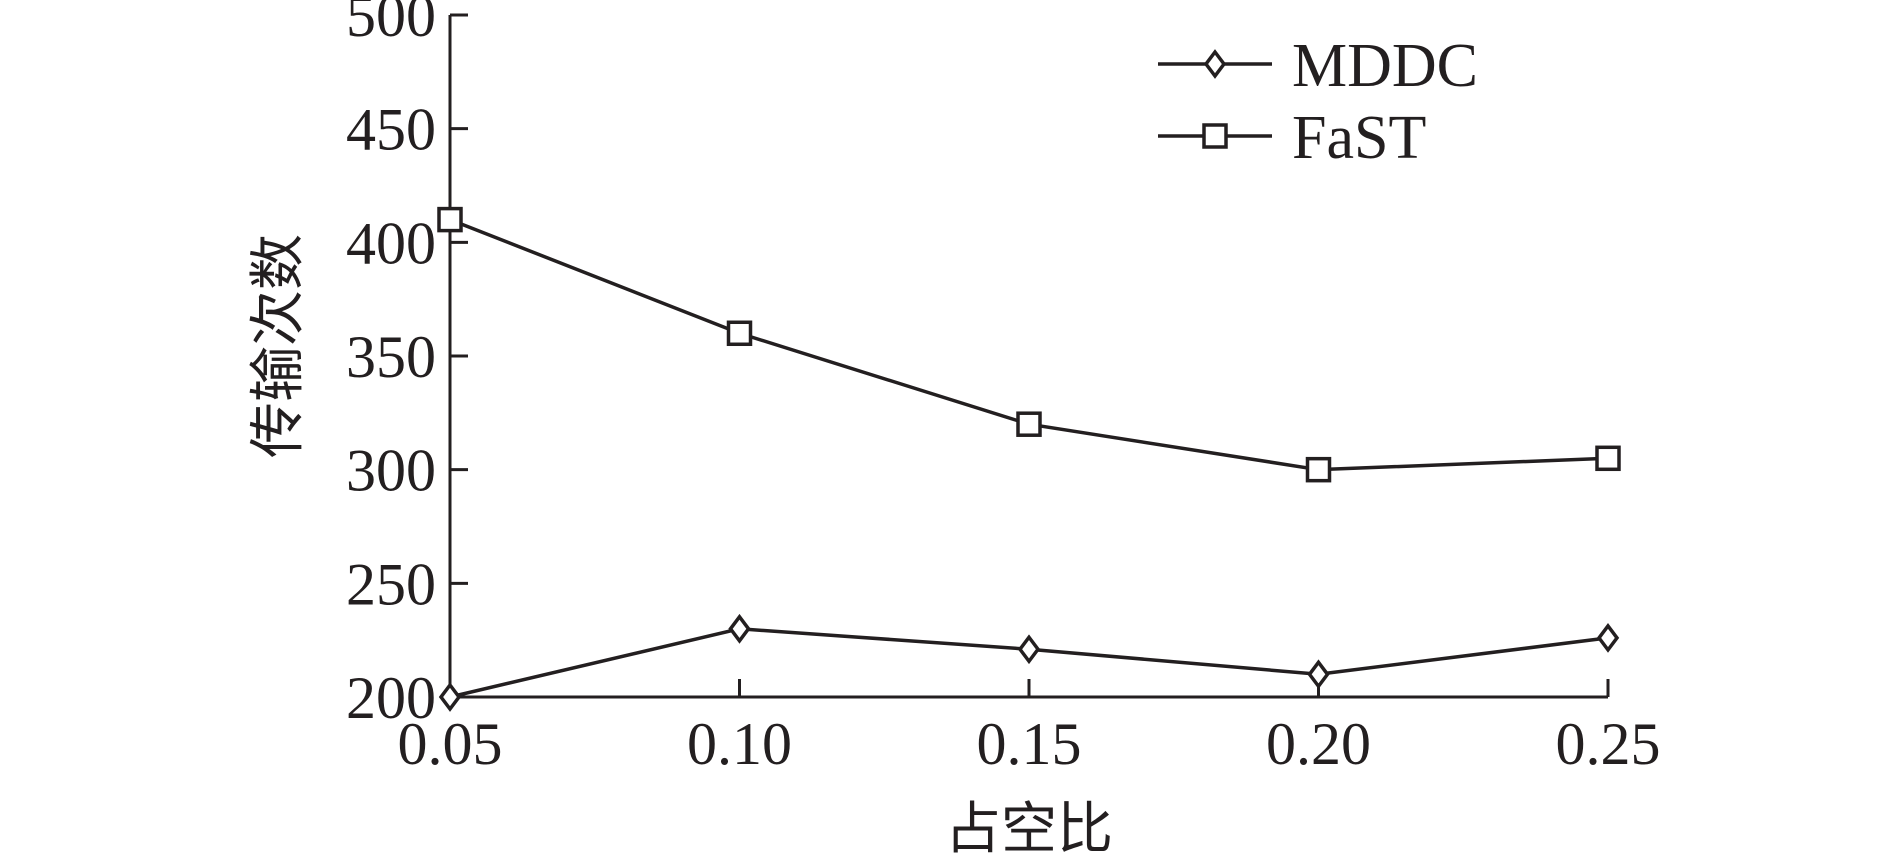  What do you see at coordinates (391, 698) in the screenshot?
I see `y-tick-label: 200` at bounding box center [391, 698].